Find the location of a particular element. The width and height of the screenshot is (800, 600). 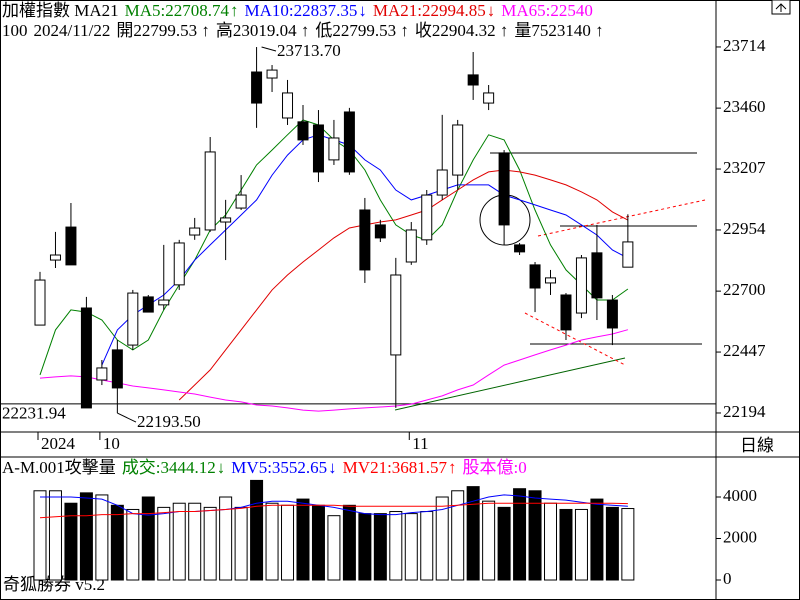

info-item: 量7523140 ↑ is located at coordinates (559, 30).